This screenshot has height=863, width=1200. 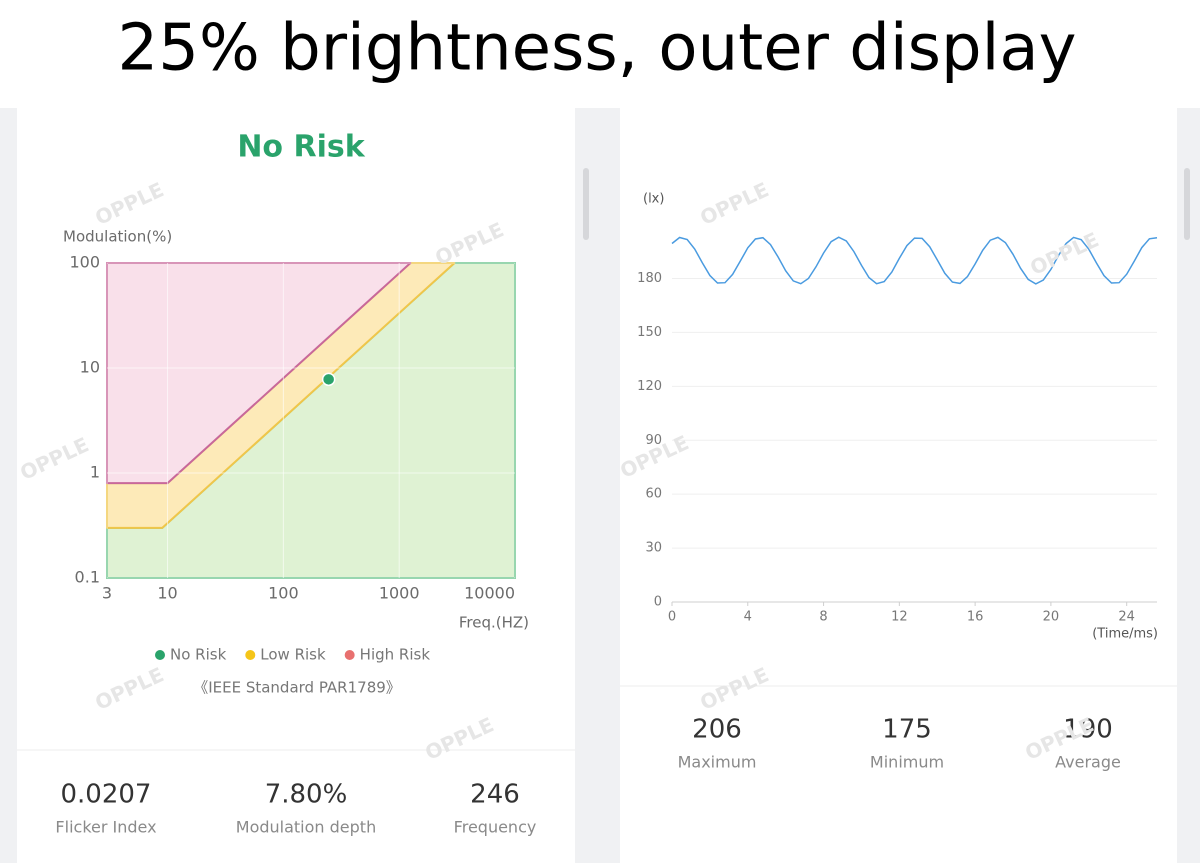 I want to click on x-tick-label: 3, so click(x=107, y=593).